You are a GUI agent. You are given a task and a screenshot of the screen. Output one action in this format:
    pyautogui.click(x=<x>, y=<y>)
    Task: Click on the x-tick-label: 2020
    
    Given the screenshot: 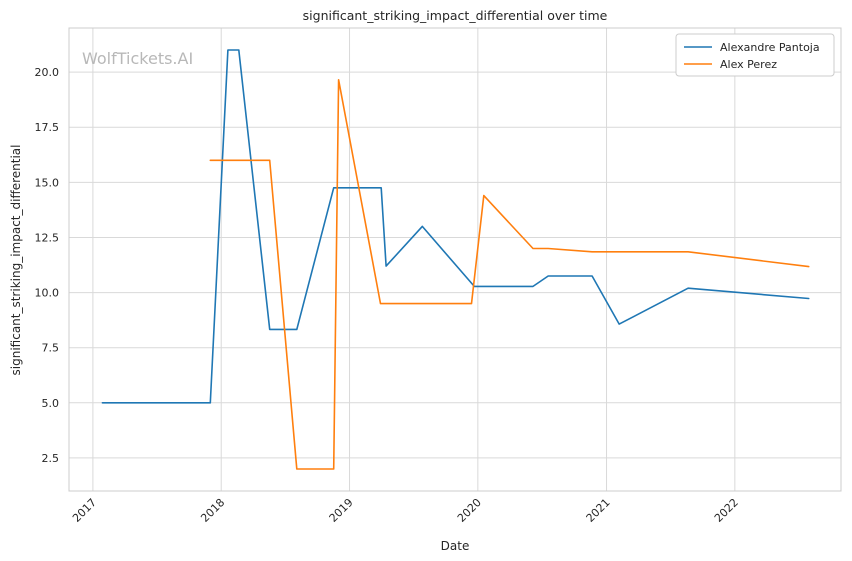 What is the action you would take?
    pyautogui.click(x=469, y=510)
    